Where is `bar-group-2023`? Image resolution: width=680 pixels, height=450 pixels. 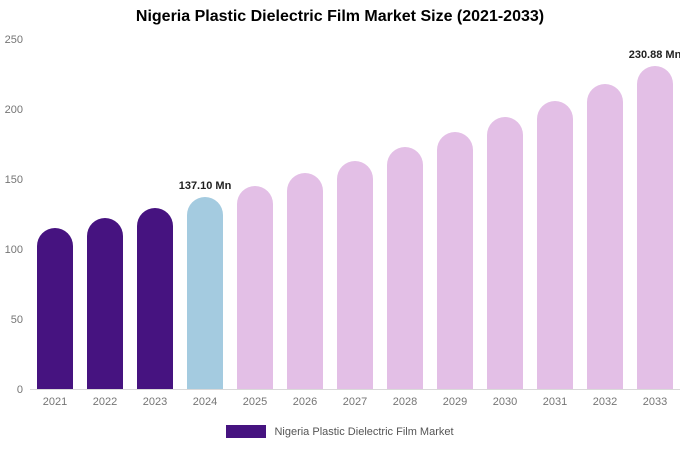 bar-group-2023 is located at coordinates (155, 298).